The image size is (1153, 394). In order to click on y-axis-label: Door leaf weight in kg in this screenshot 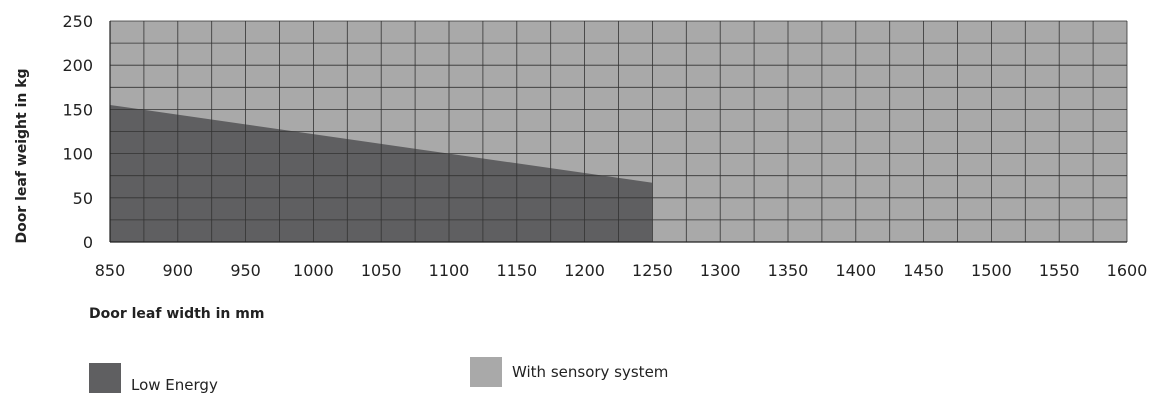, I will do `click(22, 155)`.